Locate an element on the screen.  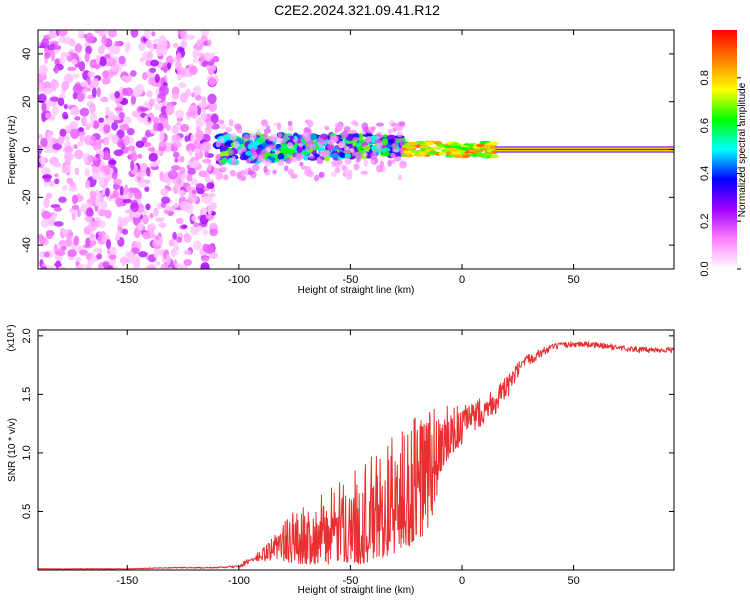
spectrogram-y-tick-label: 0 is located at coordinates (27, 149).